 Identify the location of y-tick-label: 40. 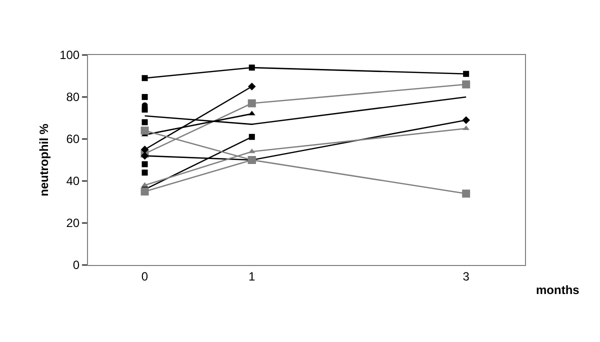
(73, 181).